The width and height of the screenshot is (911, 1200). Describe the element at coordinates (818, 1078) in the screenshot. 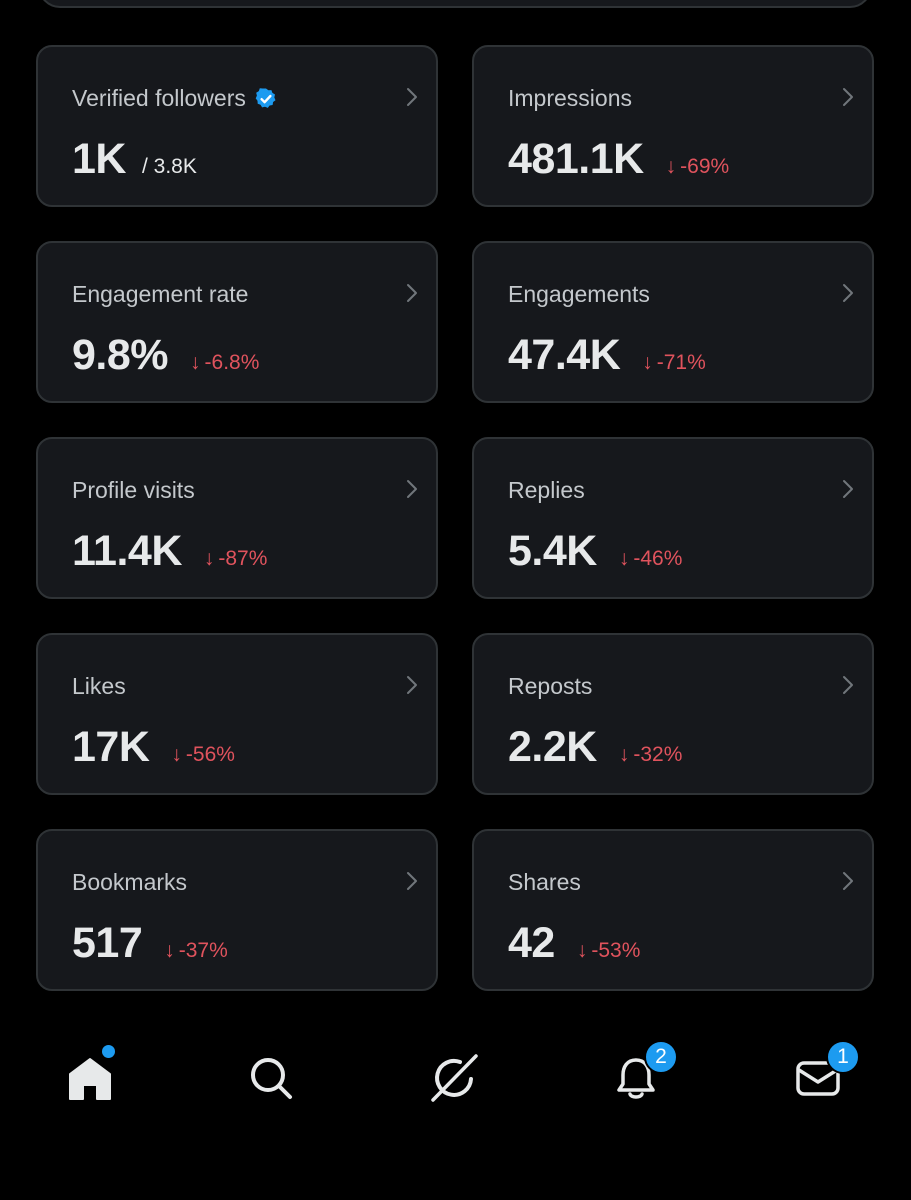

I see `envelope-icon` at that location.